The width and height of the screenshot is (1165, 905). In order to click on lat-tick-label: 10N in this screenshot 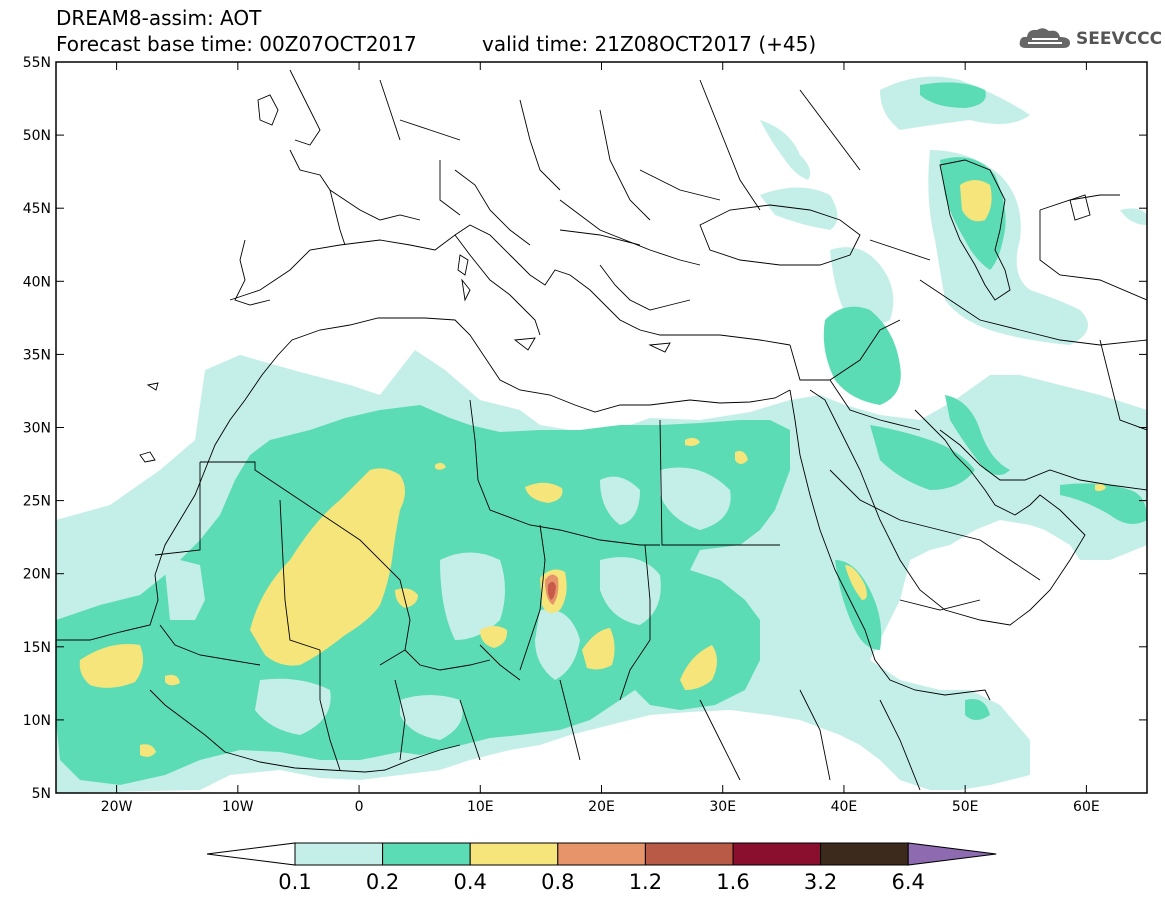, I will do `click(37, 721)`.